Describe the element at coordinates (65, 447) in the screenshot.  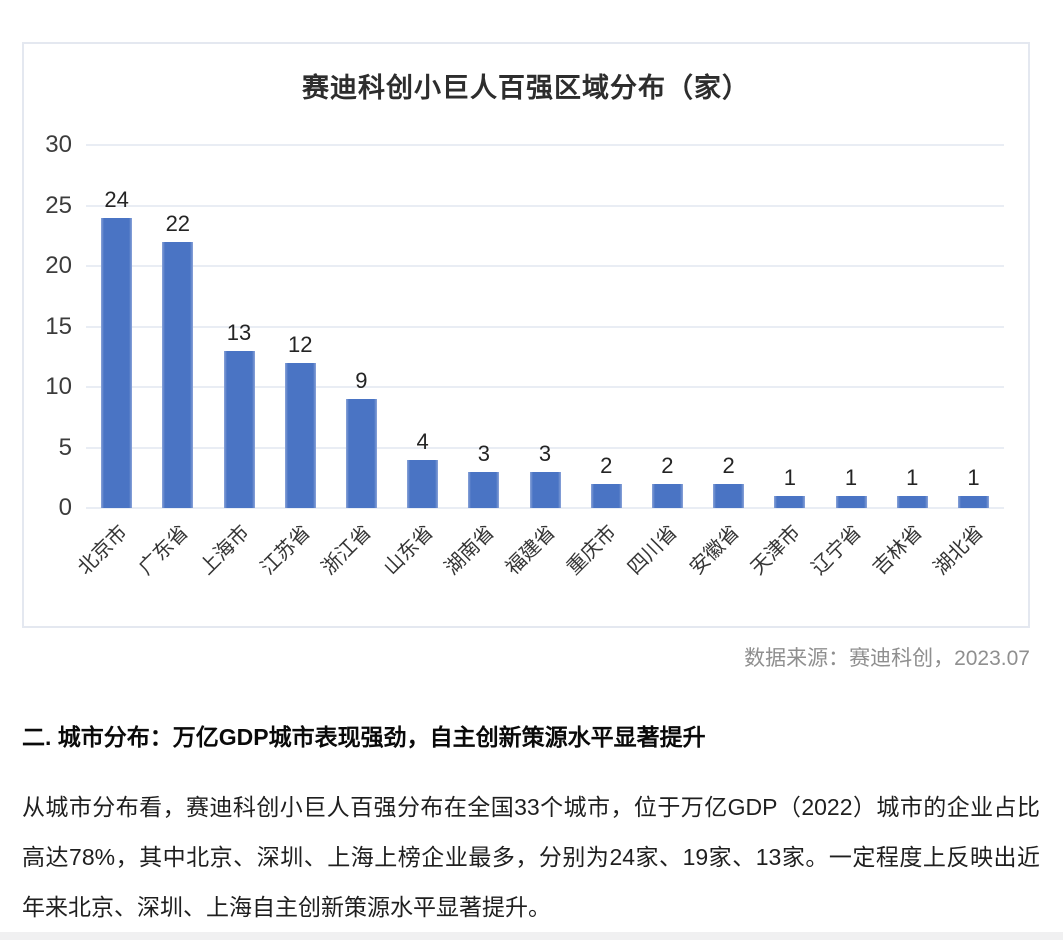
I see `y-tick-label: 5` at that location.